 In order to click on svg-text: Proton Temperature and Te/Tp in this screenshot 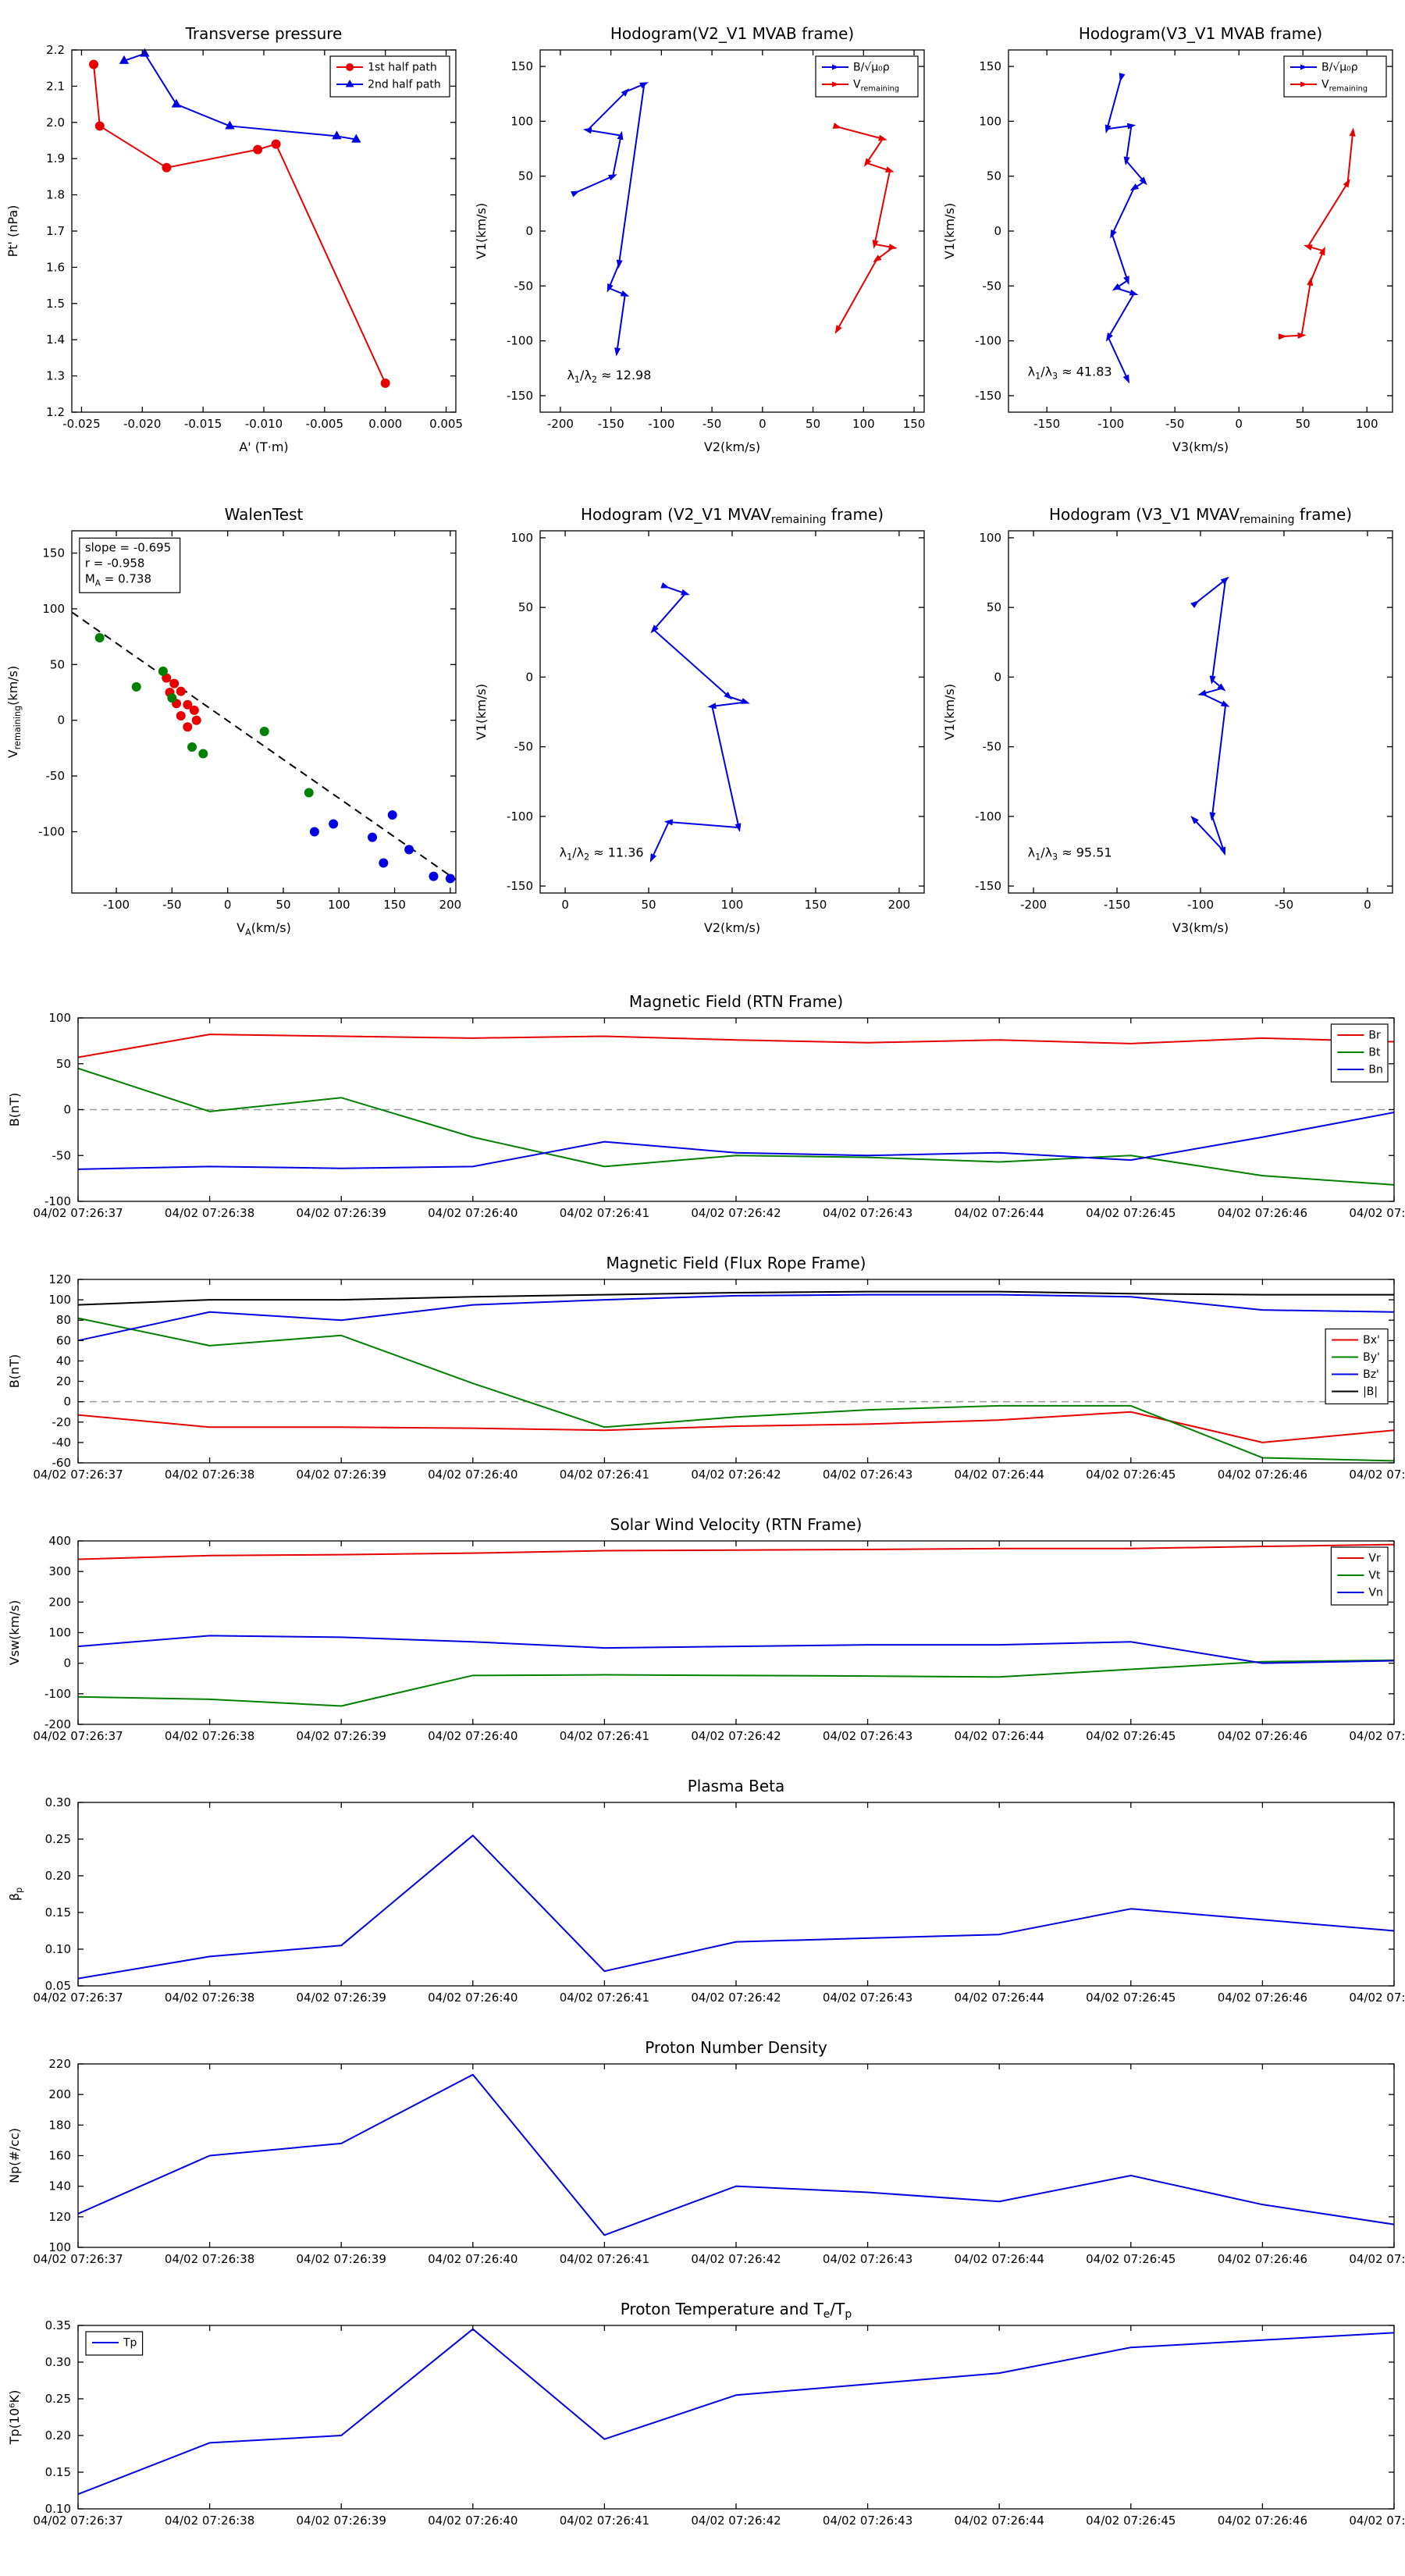, I will do `click(737, 2310)`.